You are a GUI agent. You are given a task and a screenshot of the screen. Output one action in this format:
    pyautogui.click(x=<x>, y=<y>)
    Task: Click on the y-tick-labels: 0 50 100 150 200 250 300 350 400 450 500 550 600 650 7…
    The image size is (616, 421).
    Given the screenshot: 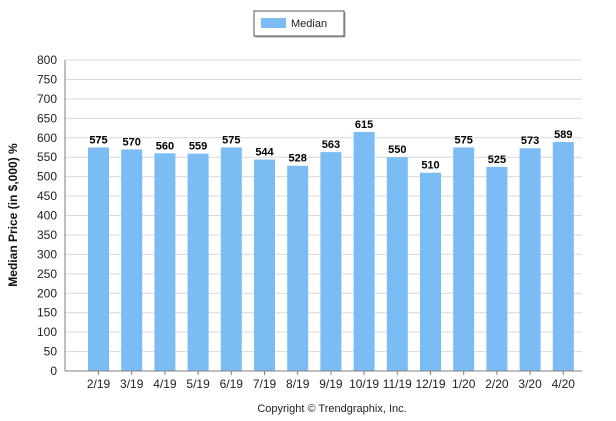 What is the action you would take?
    pyautogui.click(x=47, y=215)
    